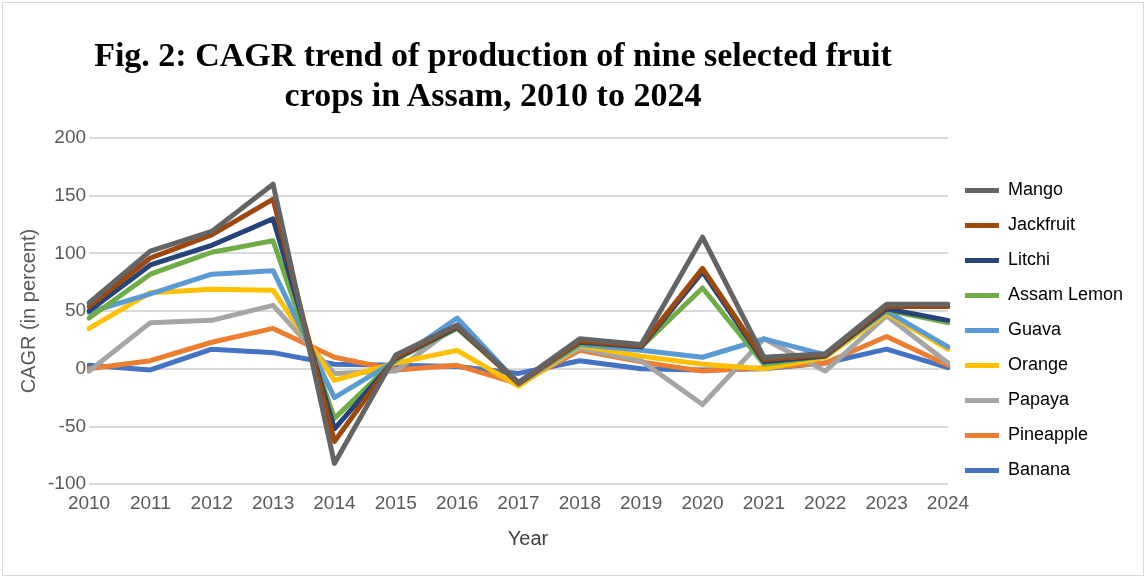 This screenshot has width=1148, height=578. Describe the element at coordinates (825, 502) in the screenshot. I see `x-tick-label: 2022` at that location.